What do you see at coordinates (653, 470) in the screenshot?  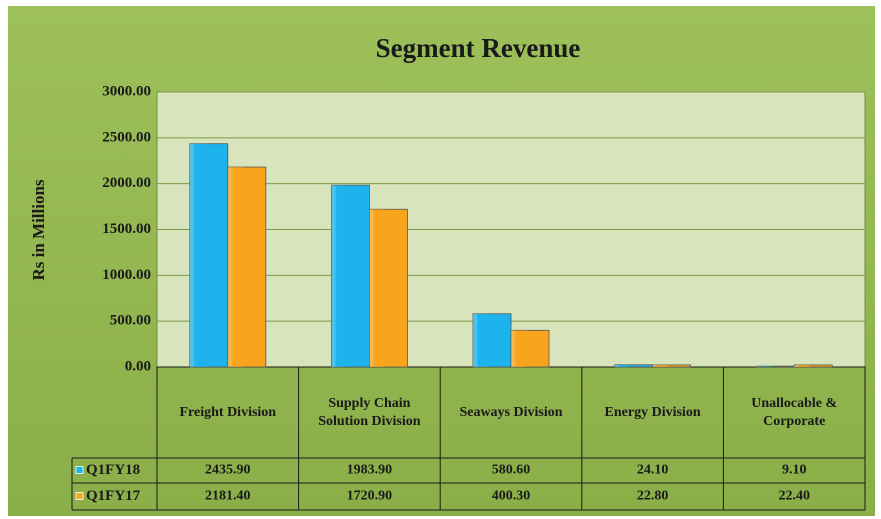 I see `data-label: 24.10` at bounding box center [653, 470].